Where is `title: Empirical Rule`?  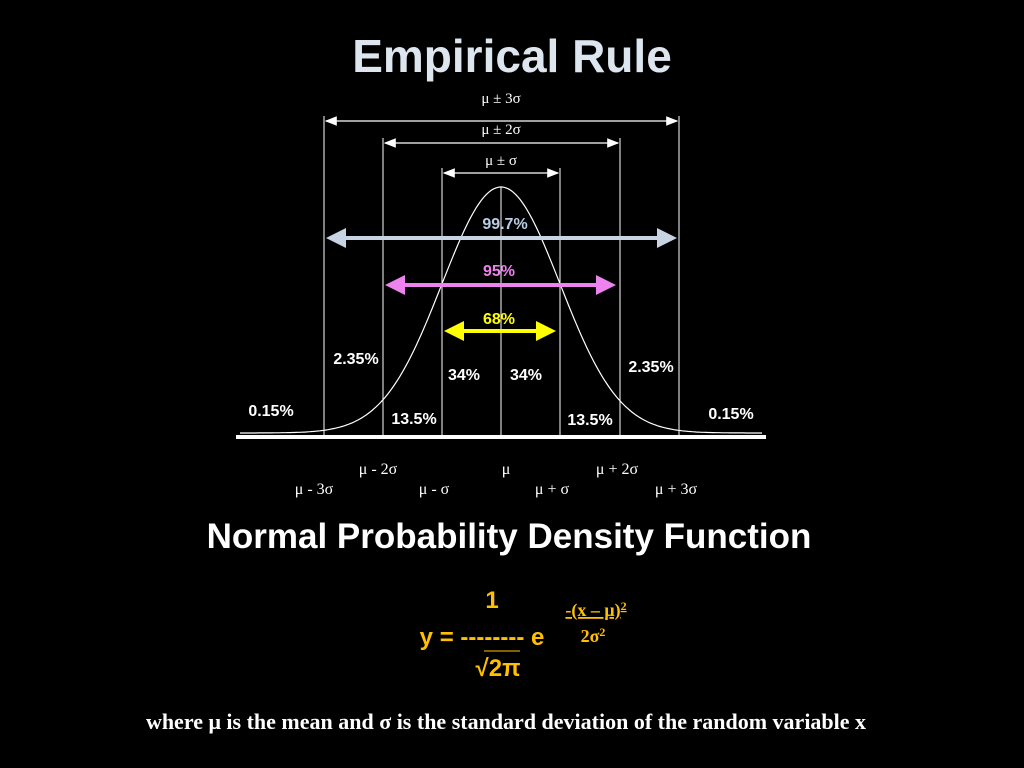
title: Empirical Rule is located at coordinates (512, 56).